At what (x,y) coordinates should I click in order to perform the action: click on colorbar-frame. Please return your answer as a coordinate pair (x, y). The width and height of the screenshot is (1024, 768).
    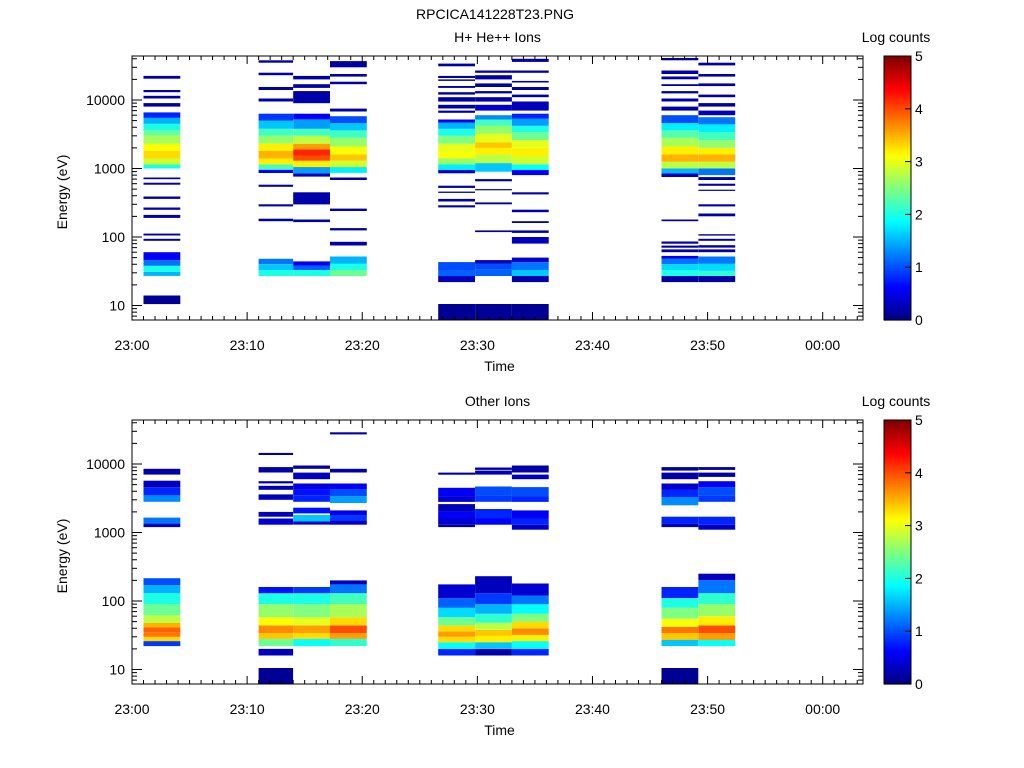
    Looking at the image, I should click on (897, 552).